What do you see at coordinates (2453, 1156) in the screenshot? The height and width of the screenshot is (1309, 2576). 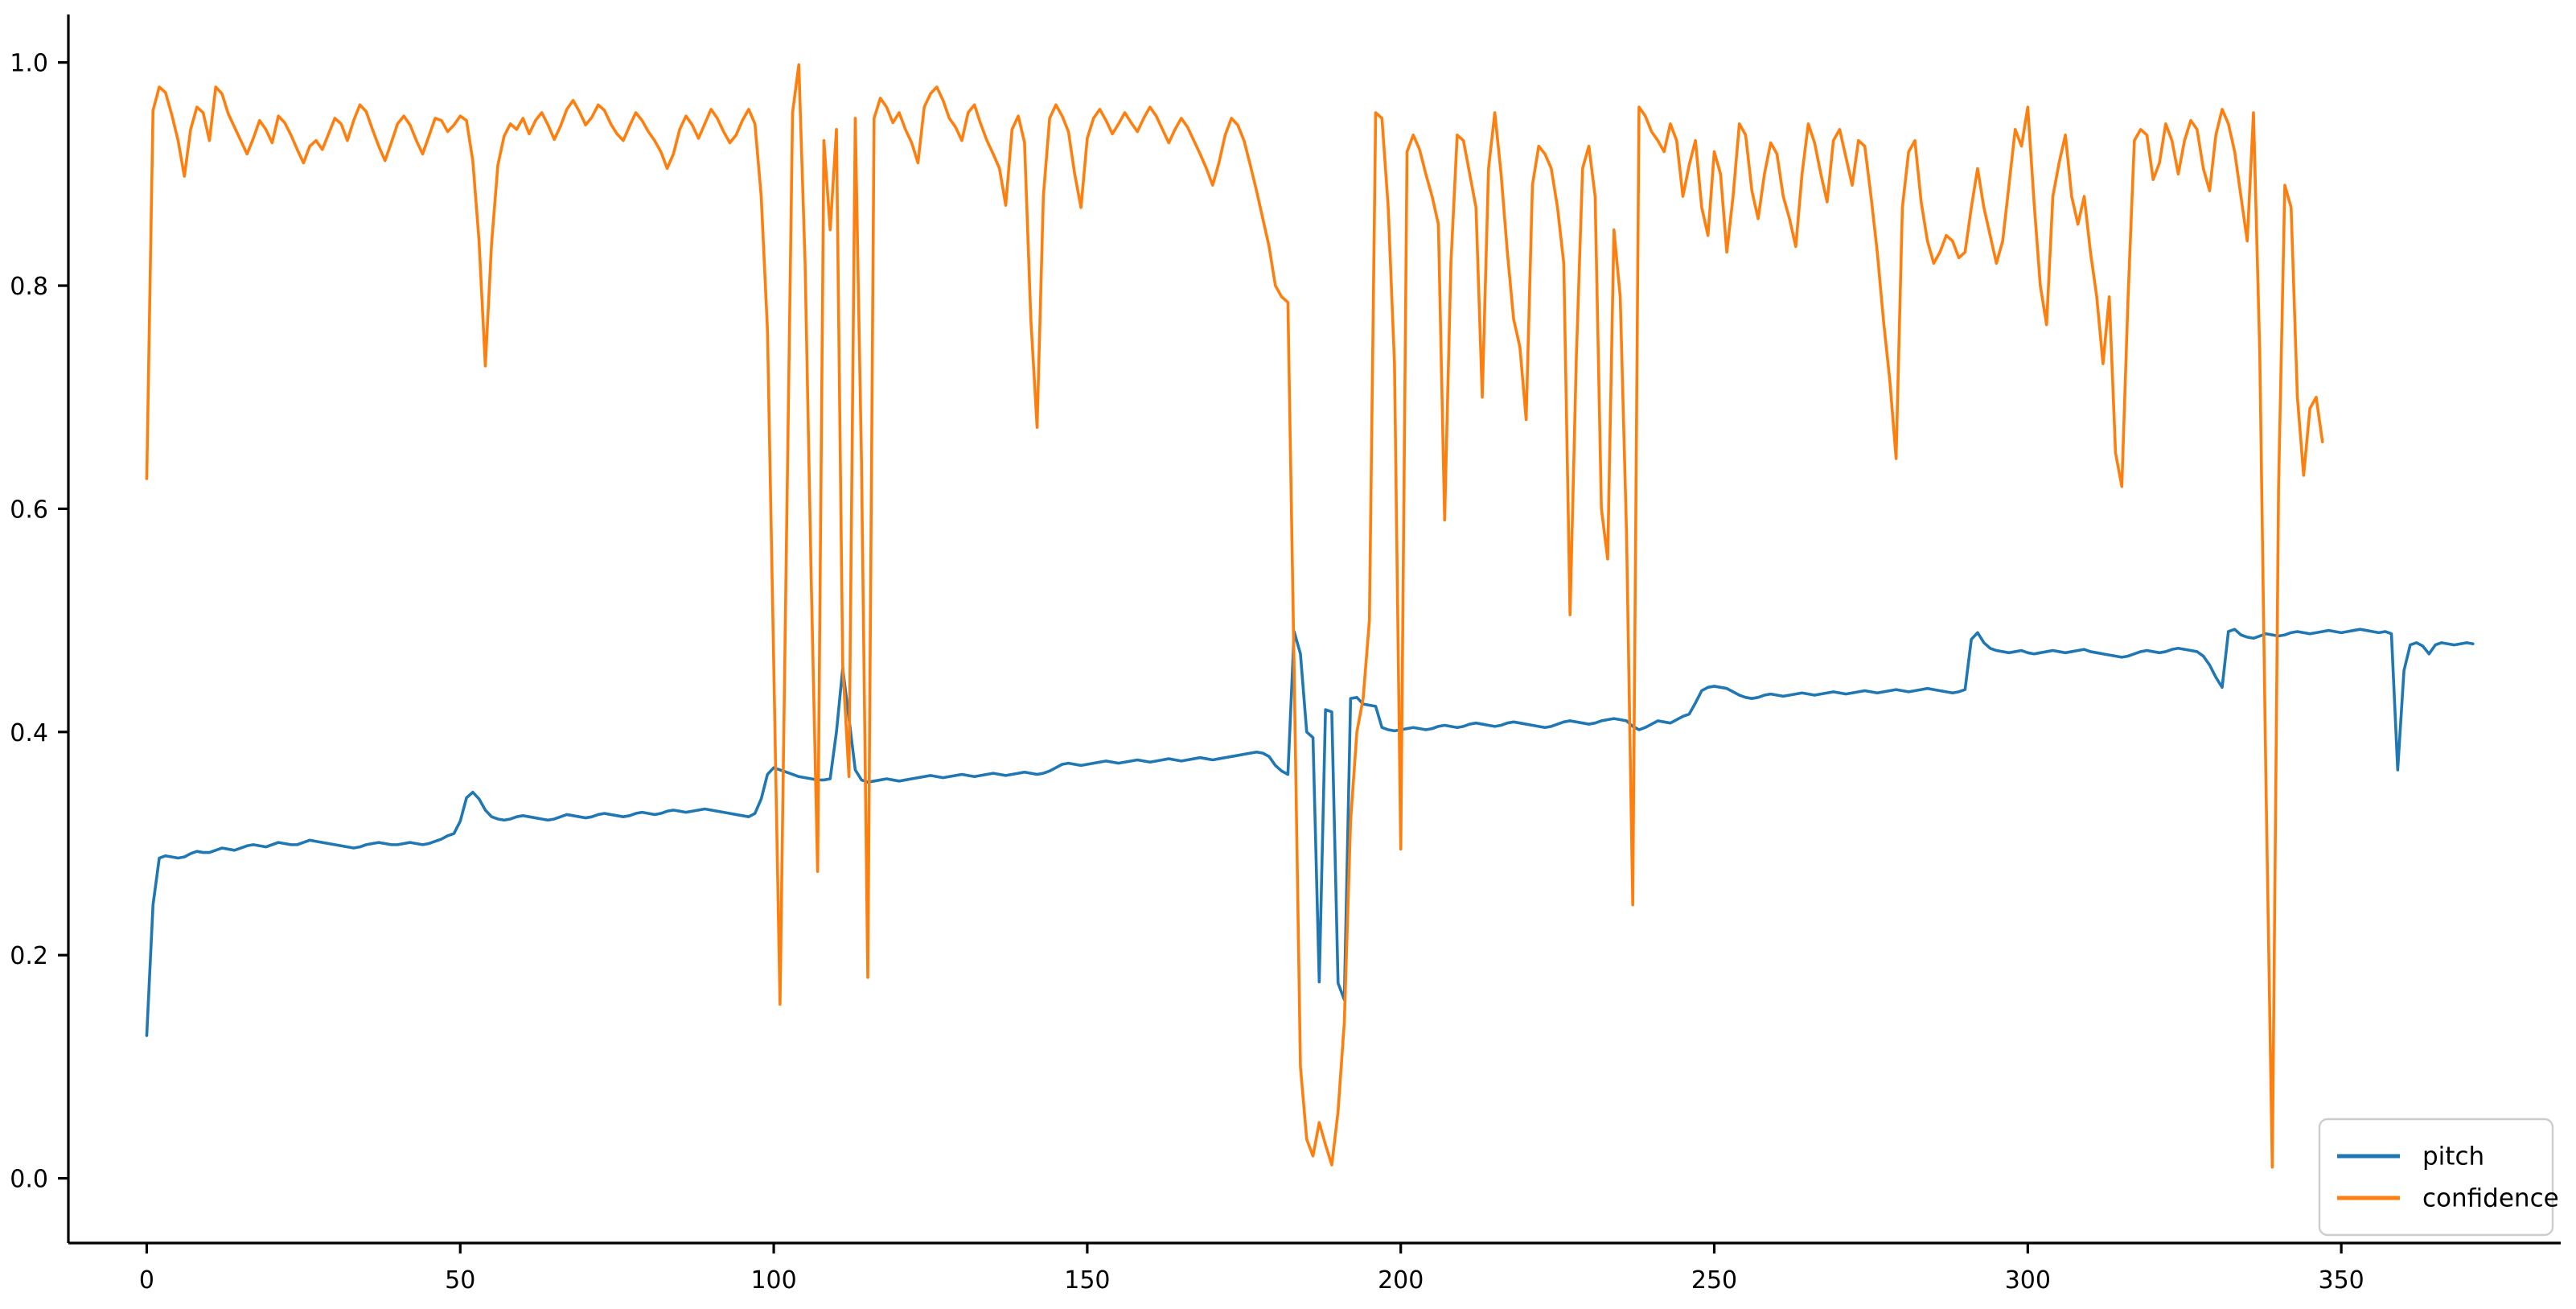 I see `legend-label-pitch: pitch` at bounding box center [2453, 1156].